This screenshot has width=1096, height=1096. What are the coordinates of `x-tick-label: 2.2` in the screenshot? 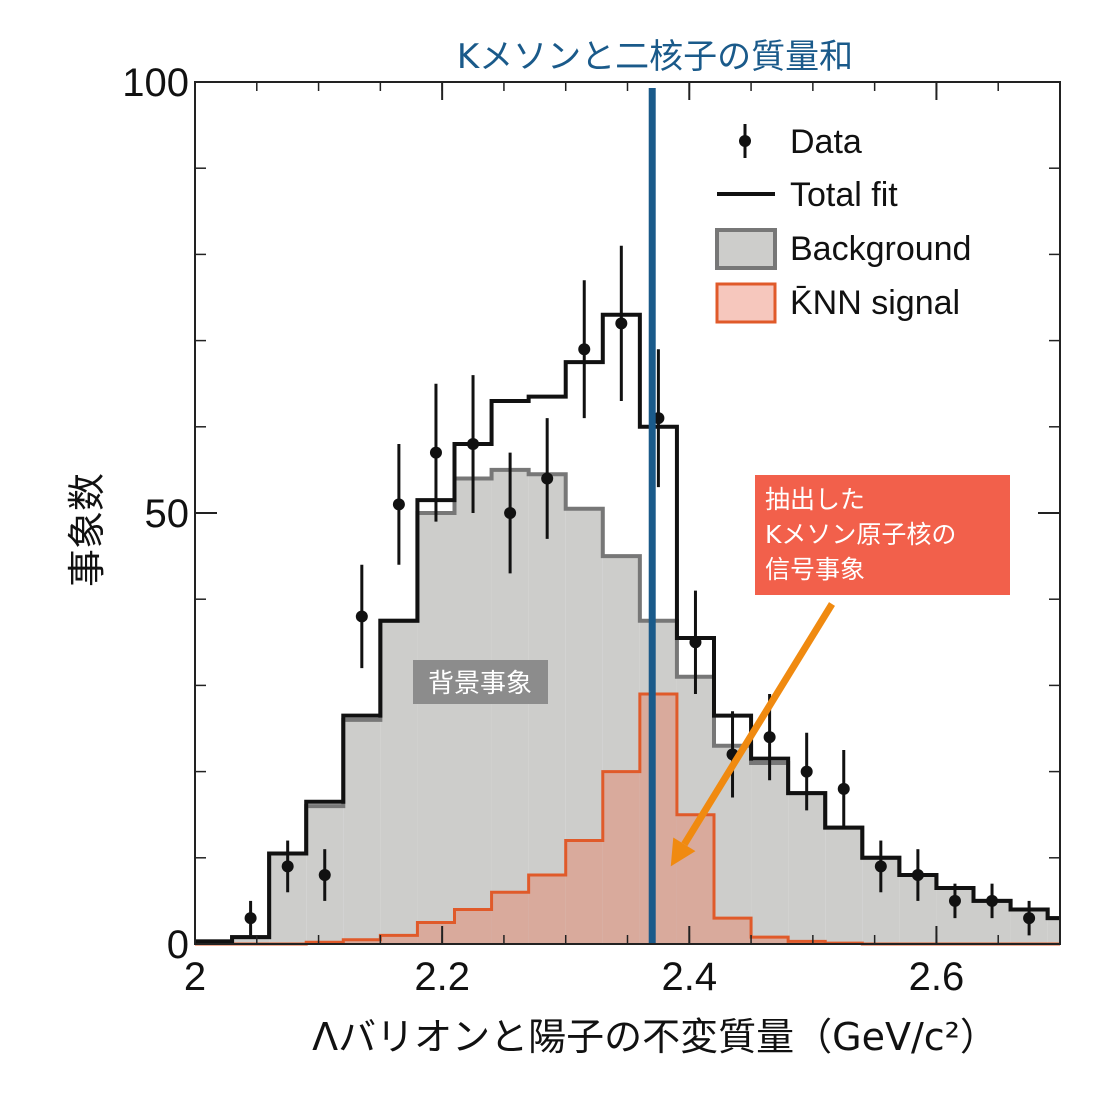 It's located at (442, 977).